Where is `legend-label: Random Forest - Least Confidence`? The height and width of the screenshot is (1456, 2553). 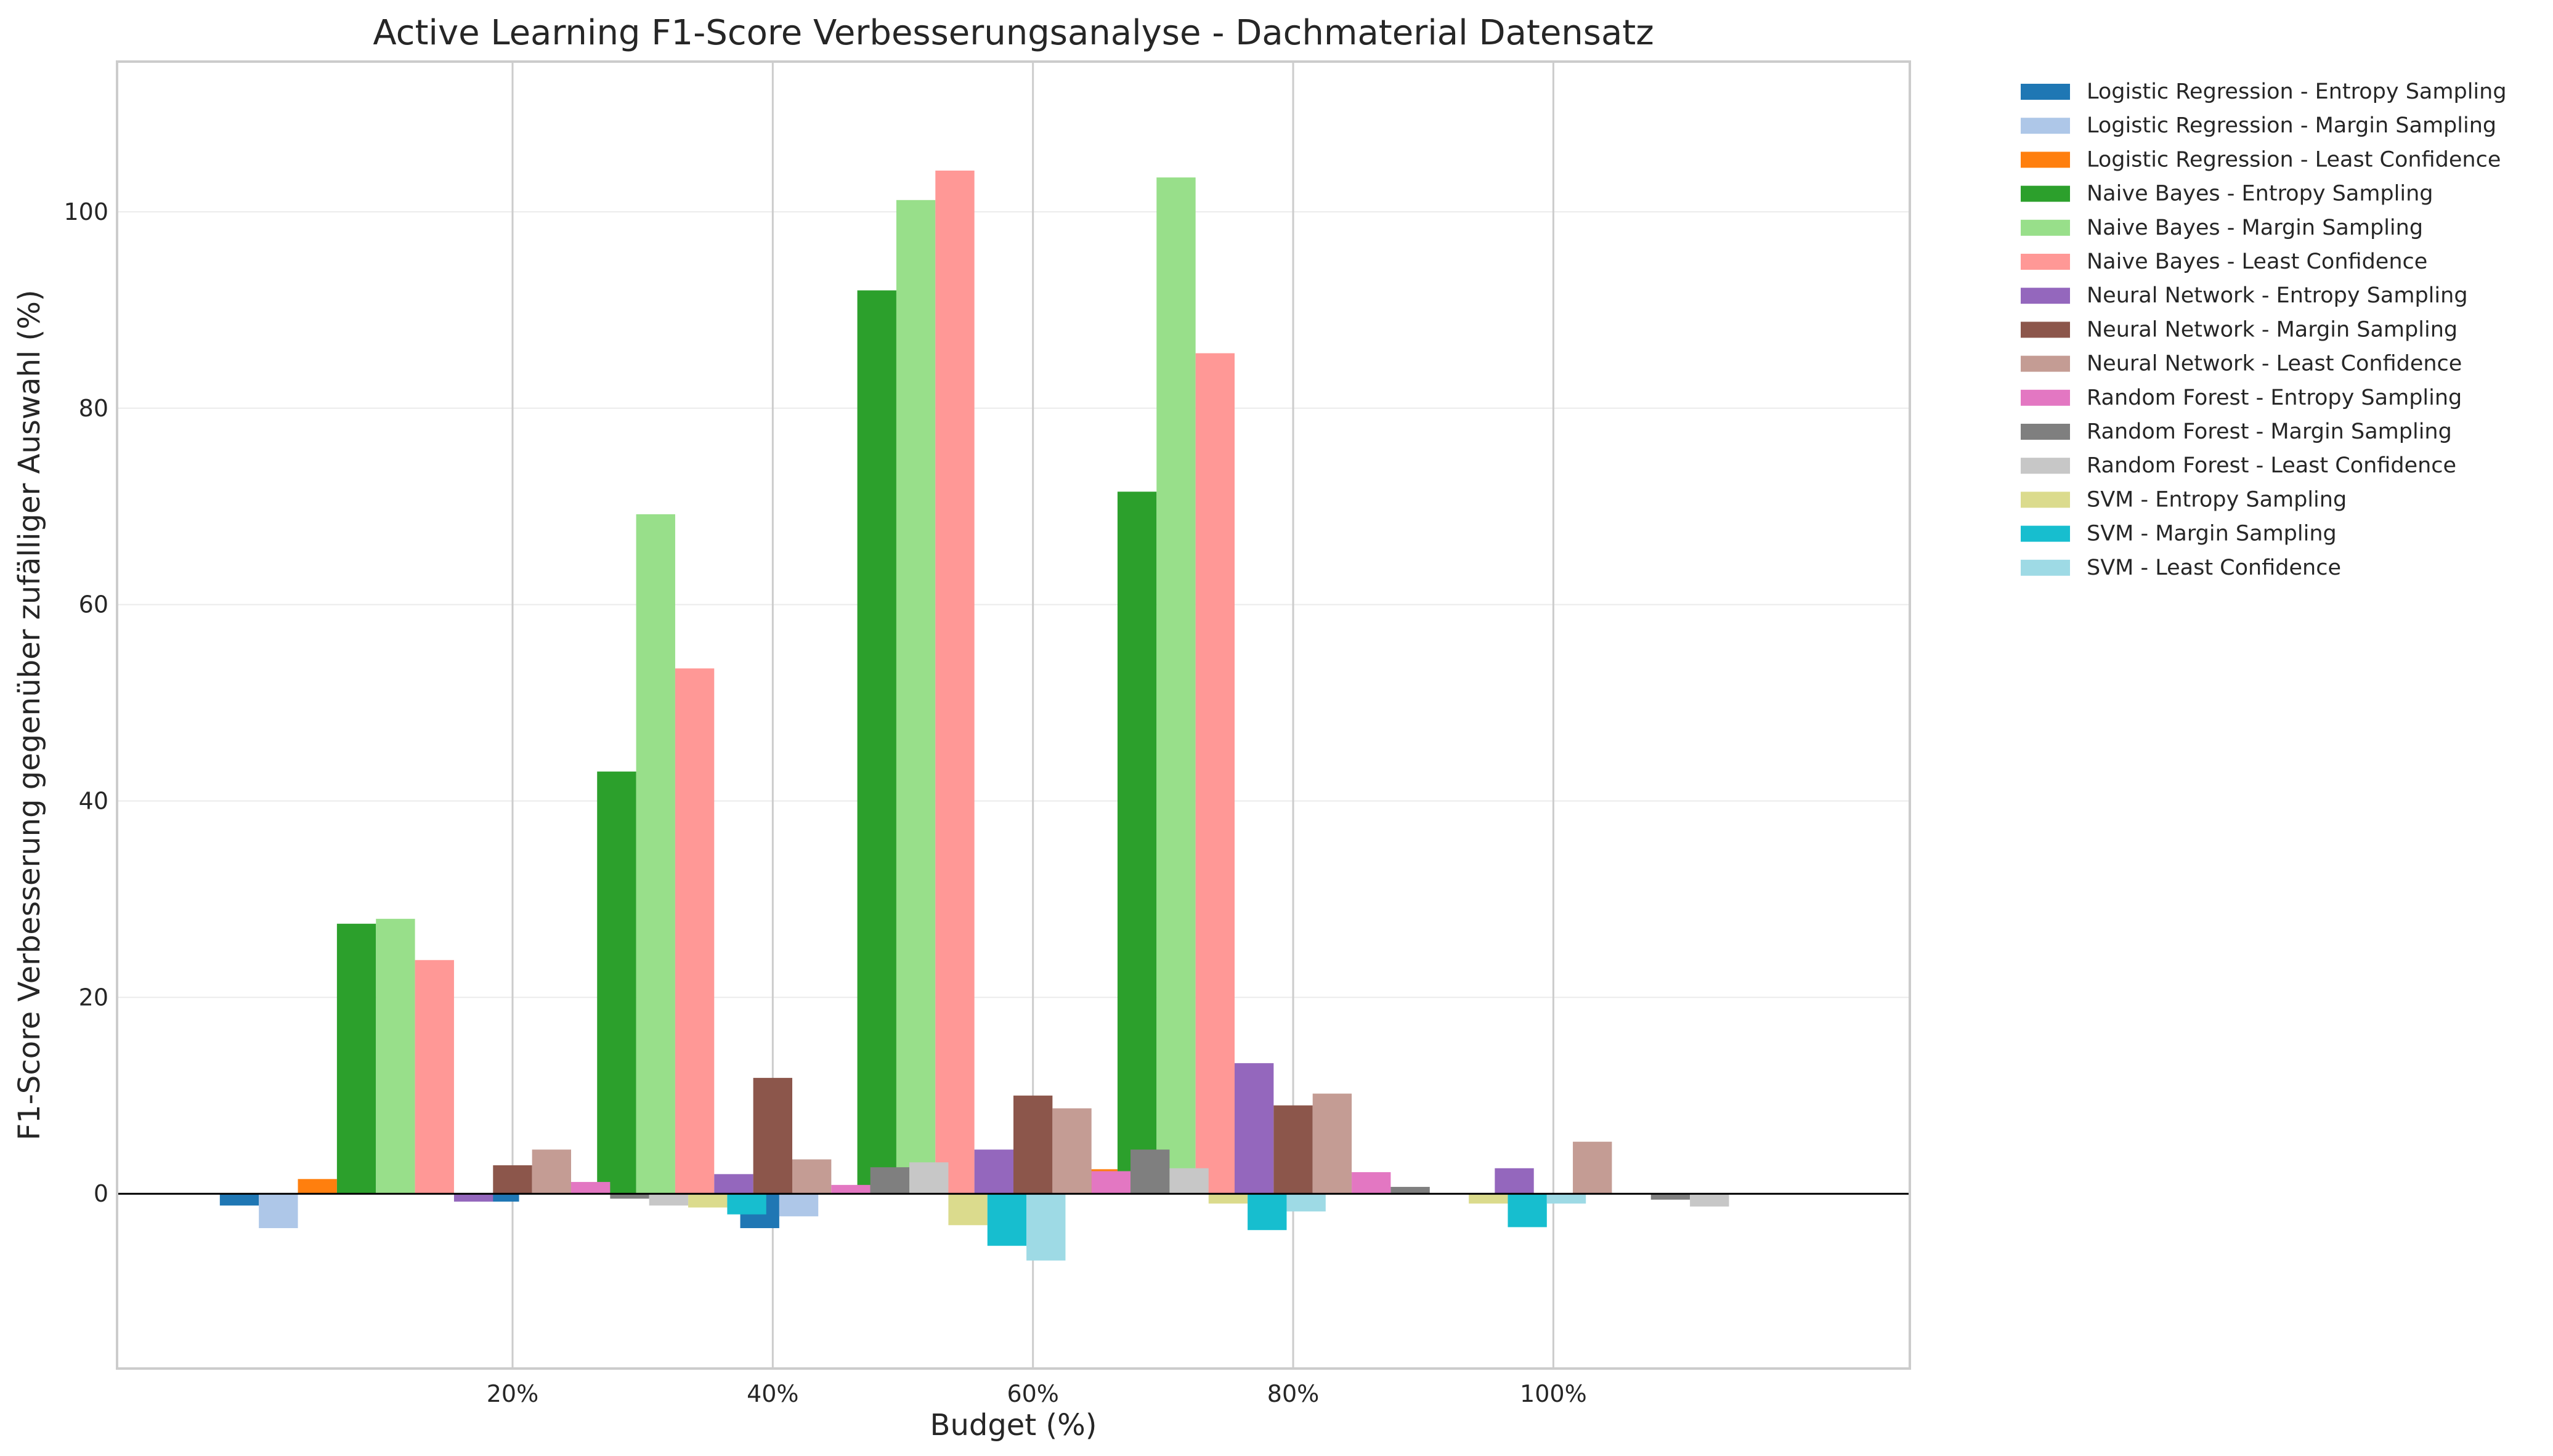 legend-label: Random Forest - Least Confidence is located at coordinates (2271, 465).